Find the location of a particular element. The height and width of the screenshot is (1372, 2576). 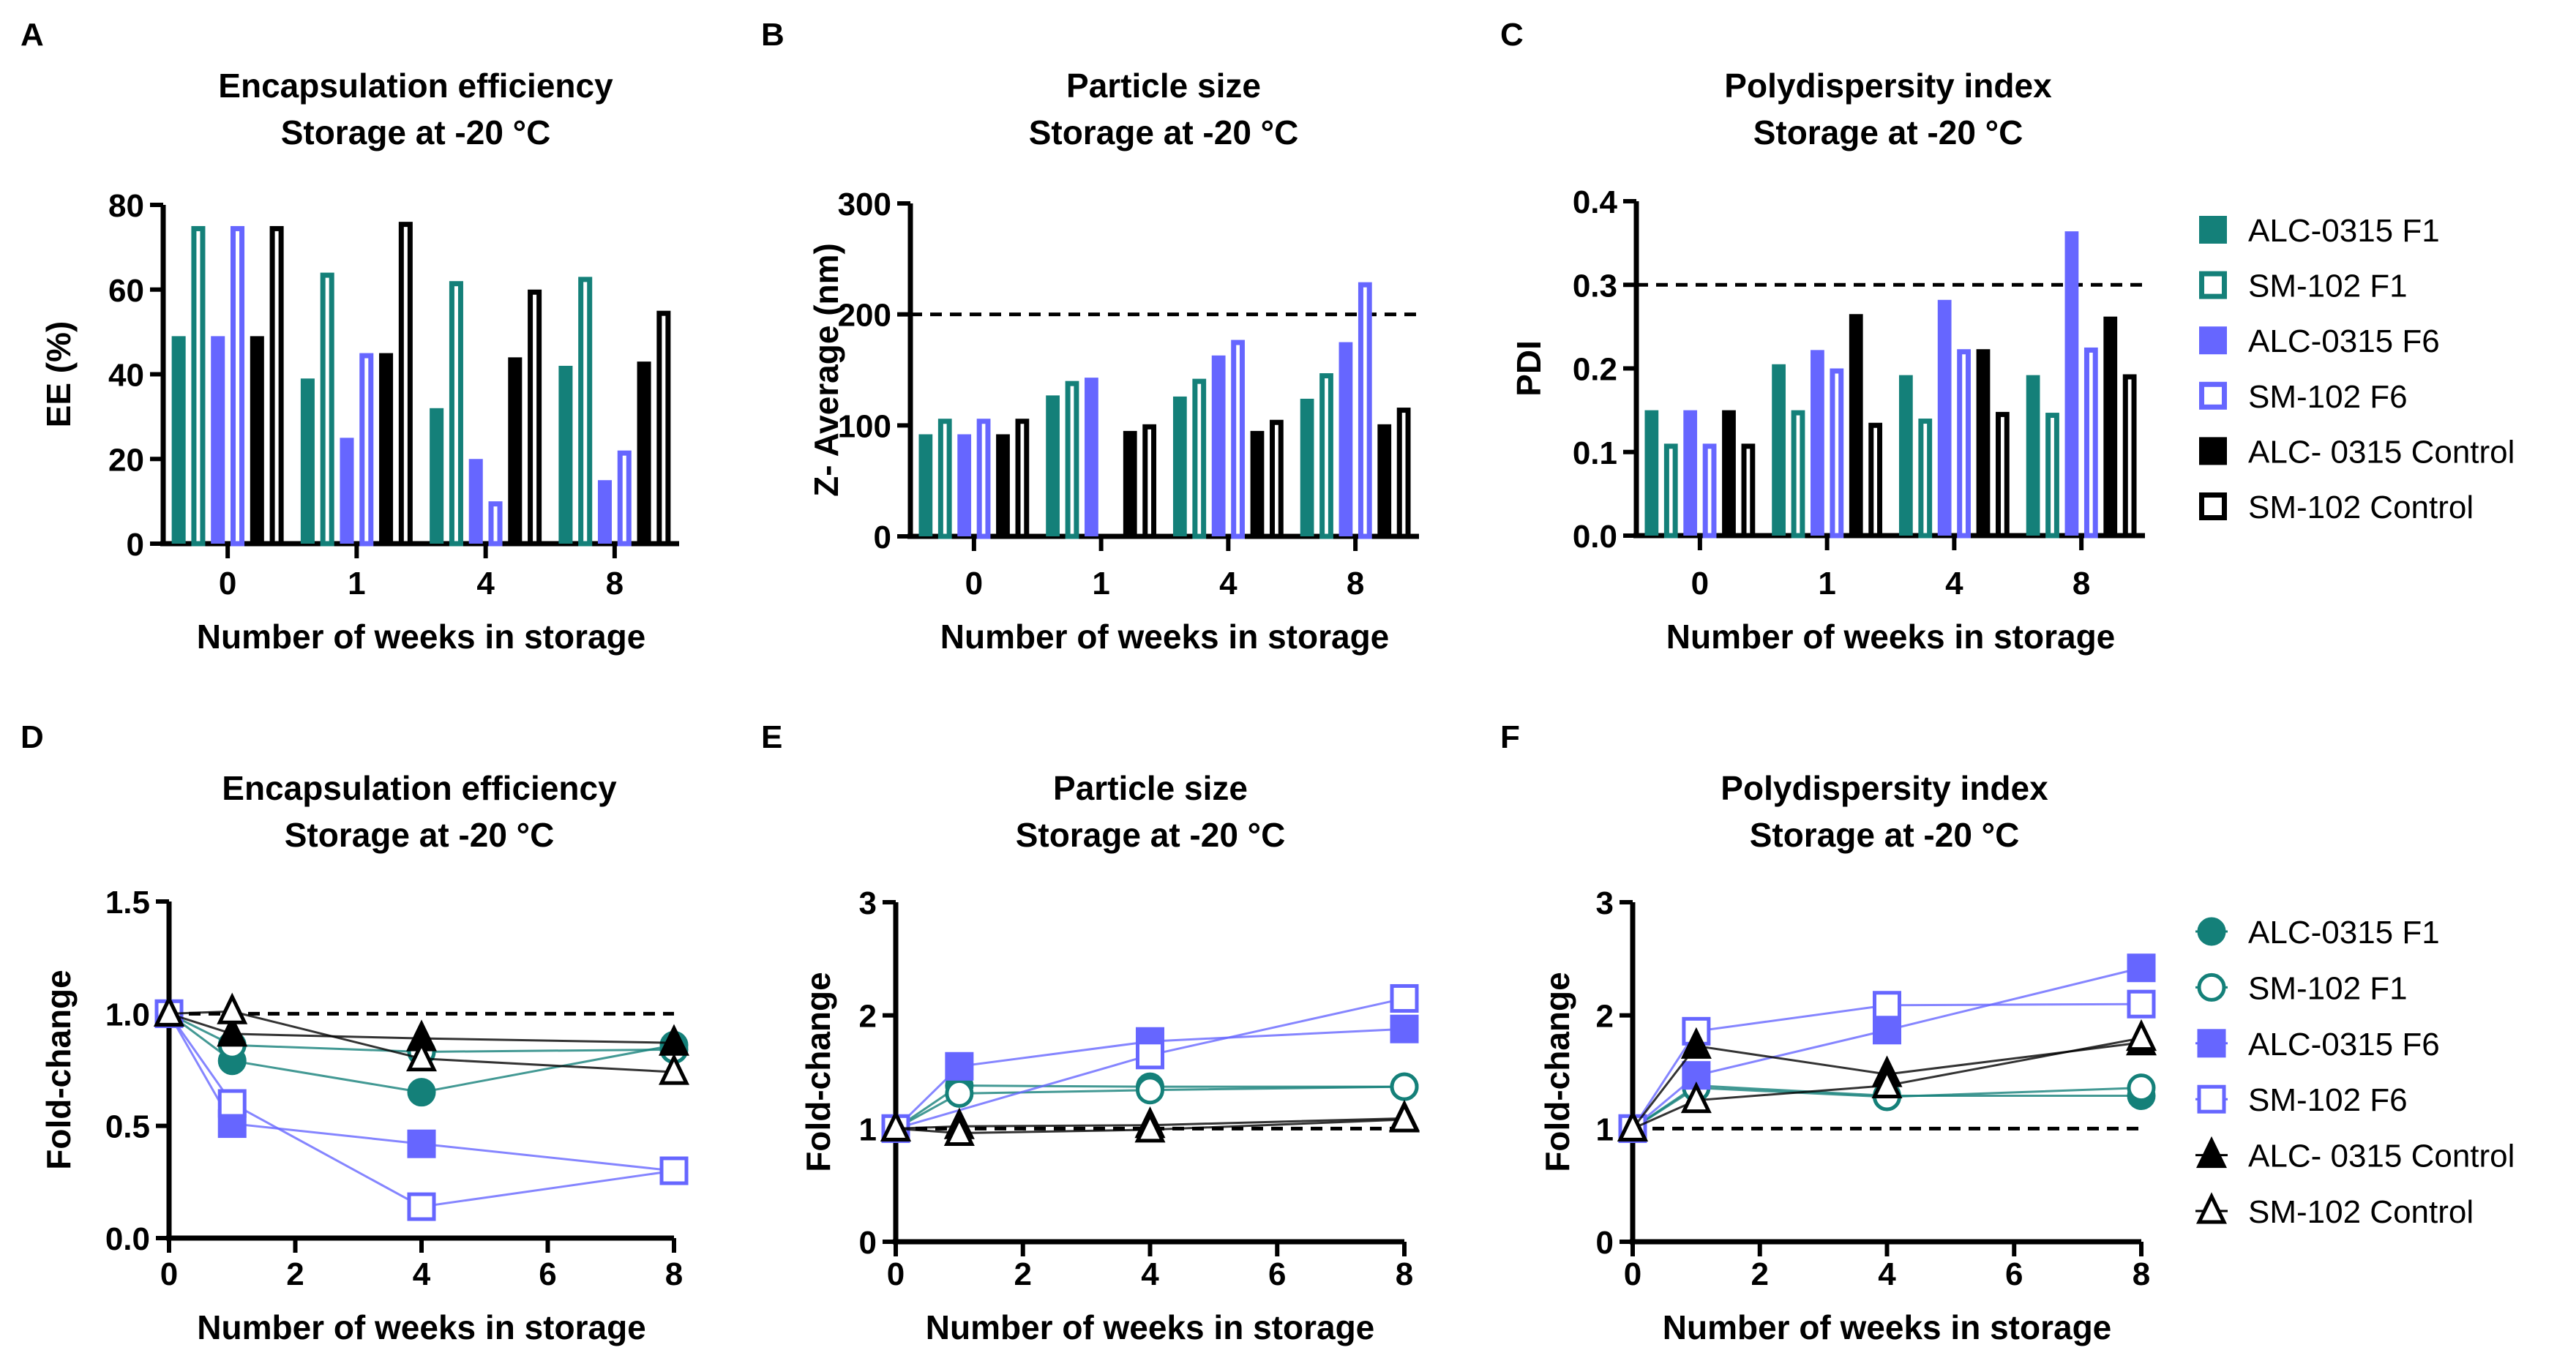

panel-letter: C is located at coordinates (1512, 35).